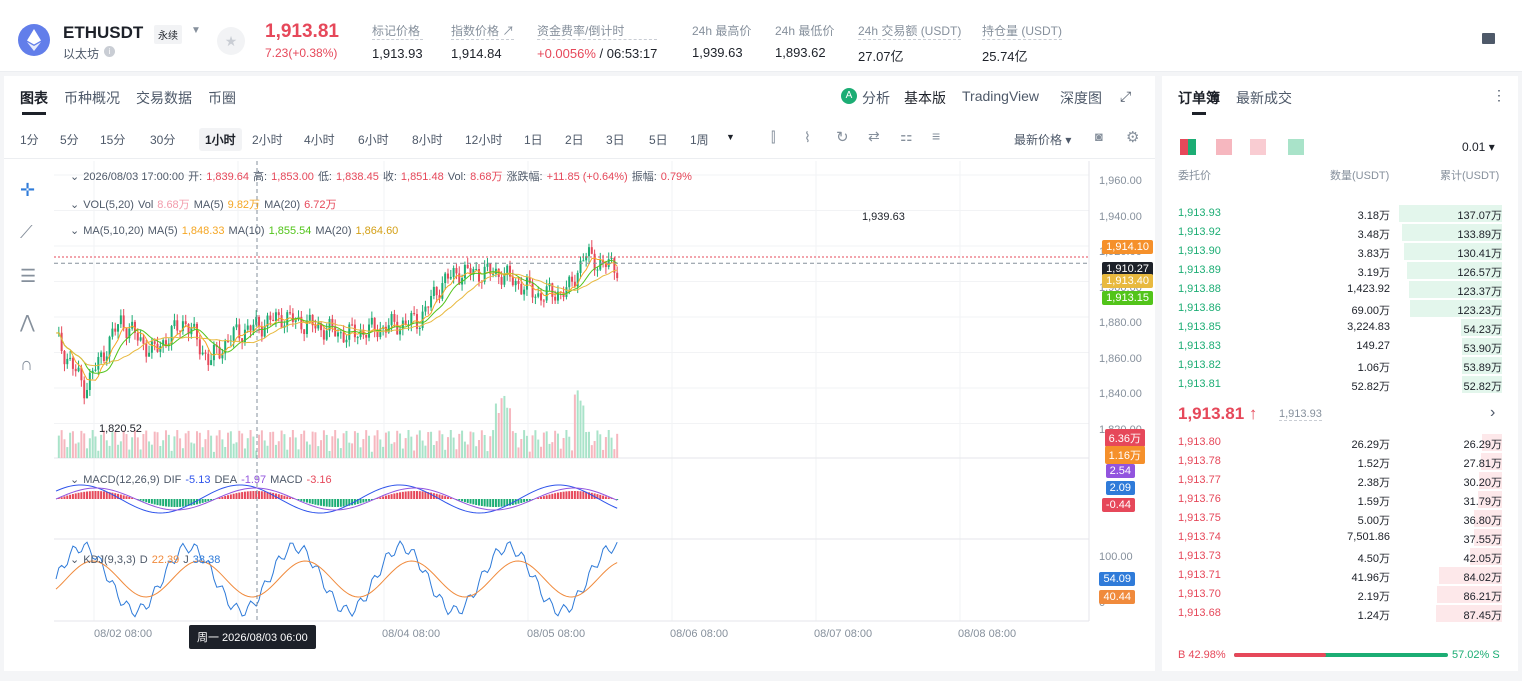 This screenshot has height=681, width=1522. What do you see at coordinates (34, 98) in the screenshot?
I see `tab-chart: 图表` at bounding box center [34, 98].